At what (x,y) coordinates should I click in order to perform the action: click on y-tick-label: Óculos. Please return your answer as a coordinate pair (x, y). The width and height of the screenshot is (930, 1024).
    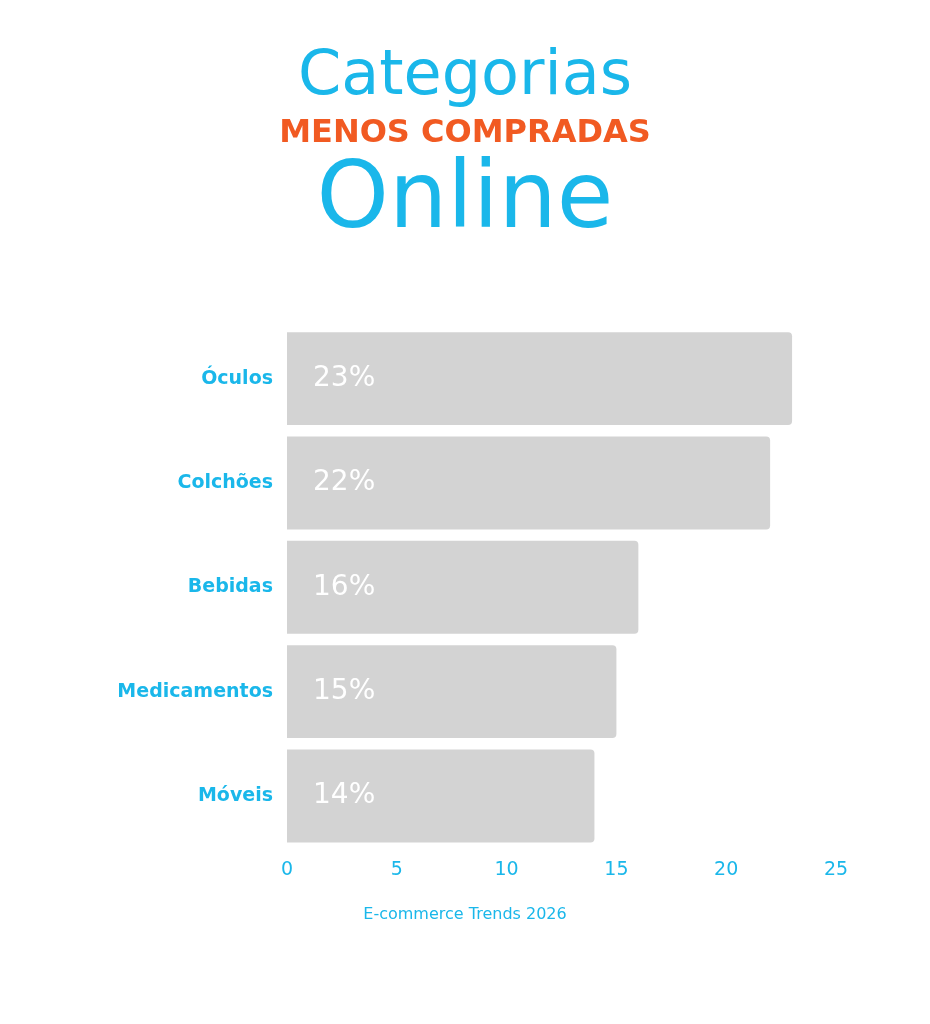
    Looking at the image, I should click on (237, 376).